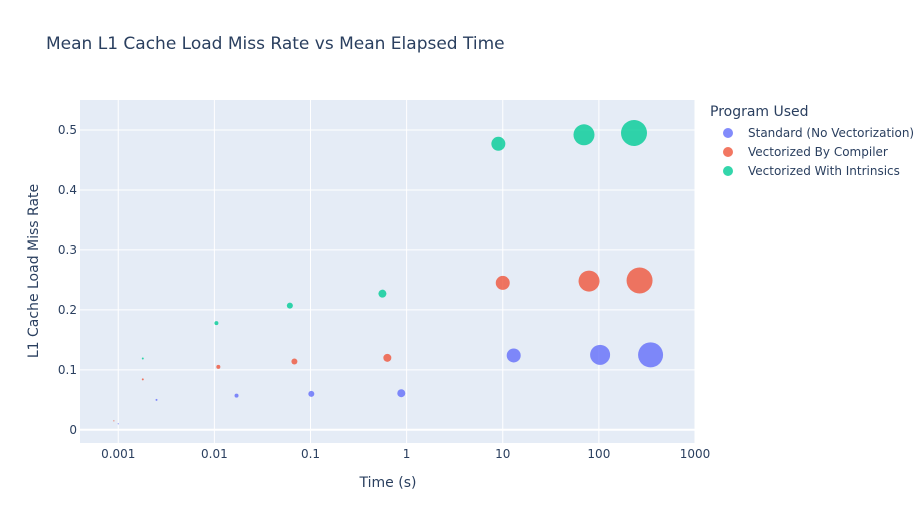 The width and height of the screenshot is (918, 525). What do you see at coordinates (67, 190) in the screenshot?
I see `y-tick-label: 0.4` at bounding box center [67, 190].